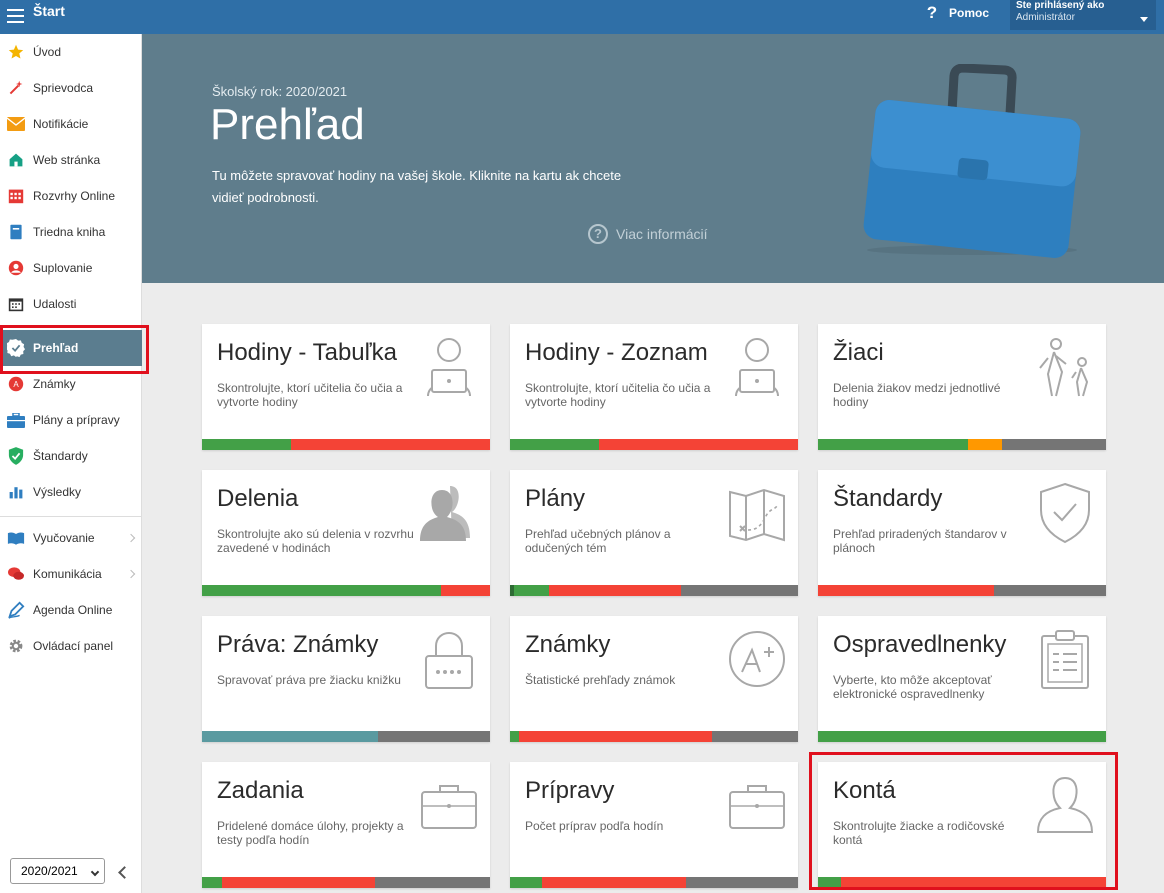 Image resolution: width=1164 pixels, height=893 pixels. I want to click on calendar-grid-icon, so click(16, 196).